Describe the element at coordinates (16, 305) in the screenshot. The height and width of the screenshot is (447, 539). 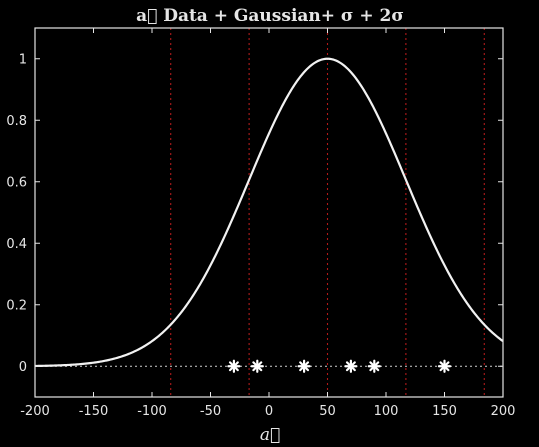
I see `y-tick-label: 0.2` at that location.